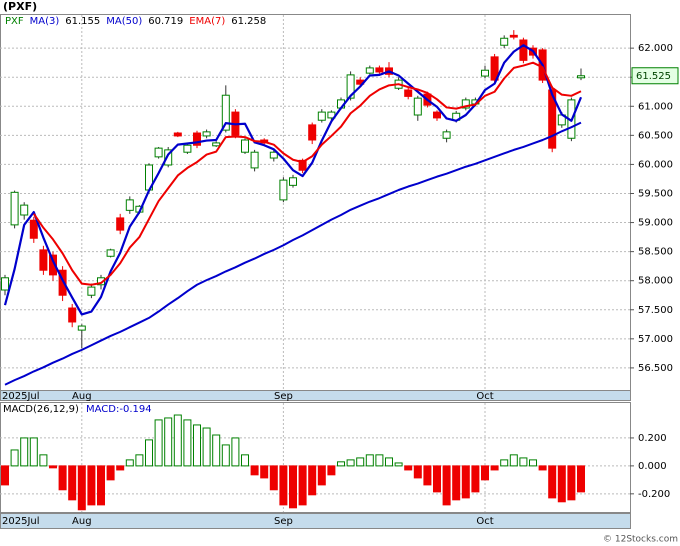 The height and width of the screenshot is (546, 680). Describe the element at coordinates (207, 21) in the screenshot. I see `legend-label: EMA(7)` at that location.